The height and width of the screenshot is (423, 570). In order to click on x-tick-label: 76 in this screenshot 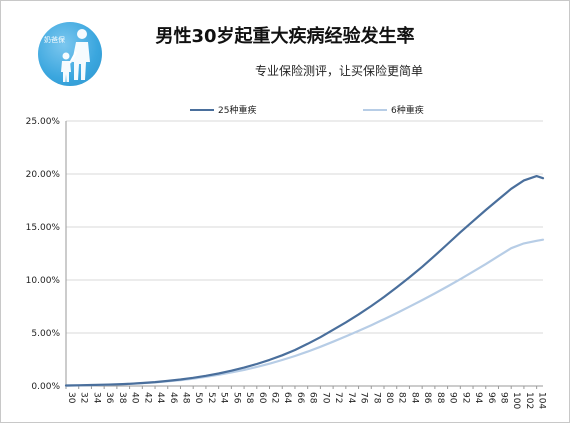, I will do `click(364, 398)`.